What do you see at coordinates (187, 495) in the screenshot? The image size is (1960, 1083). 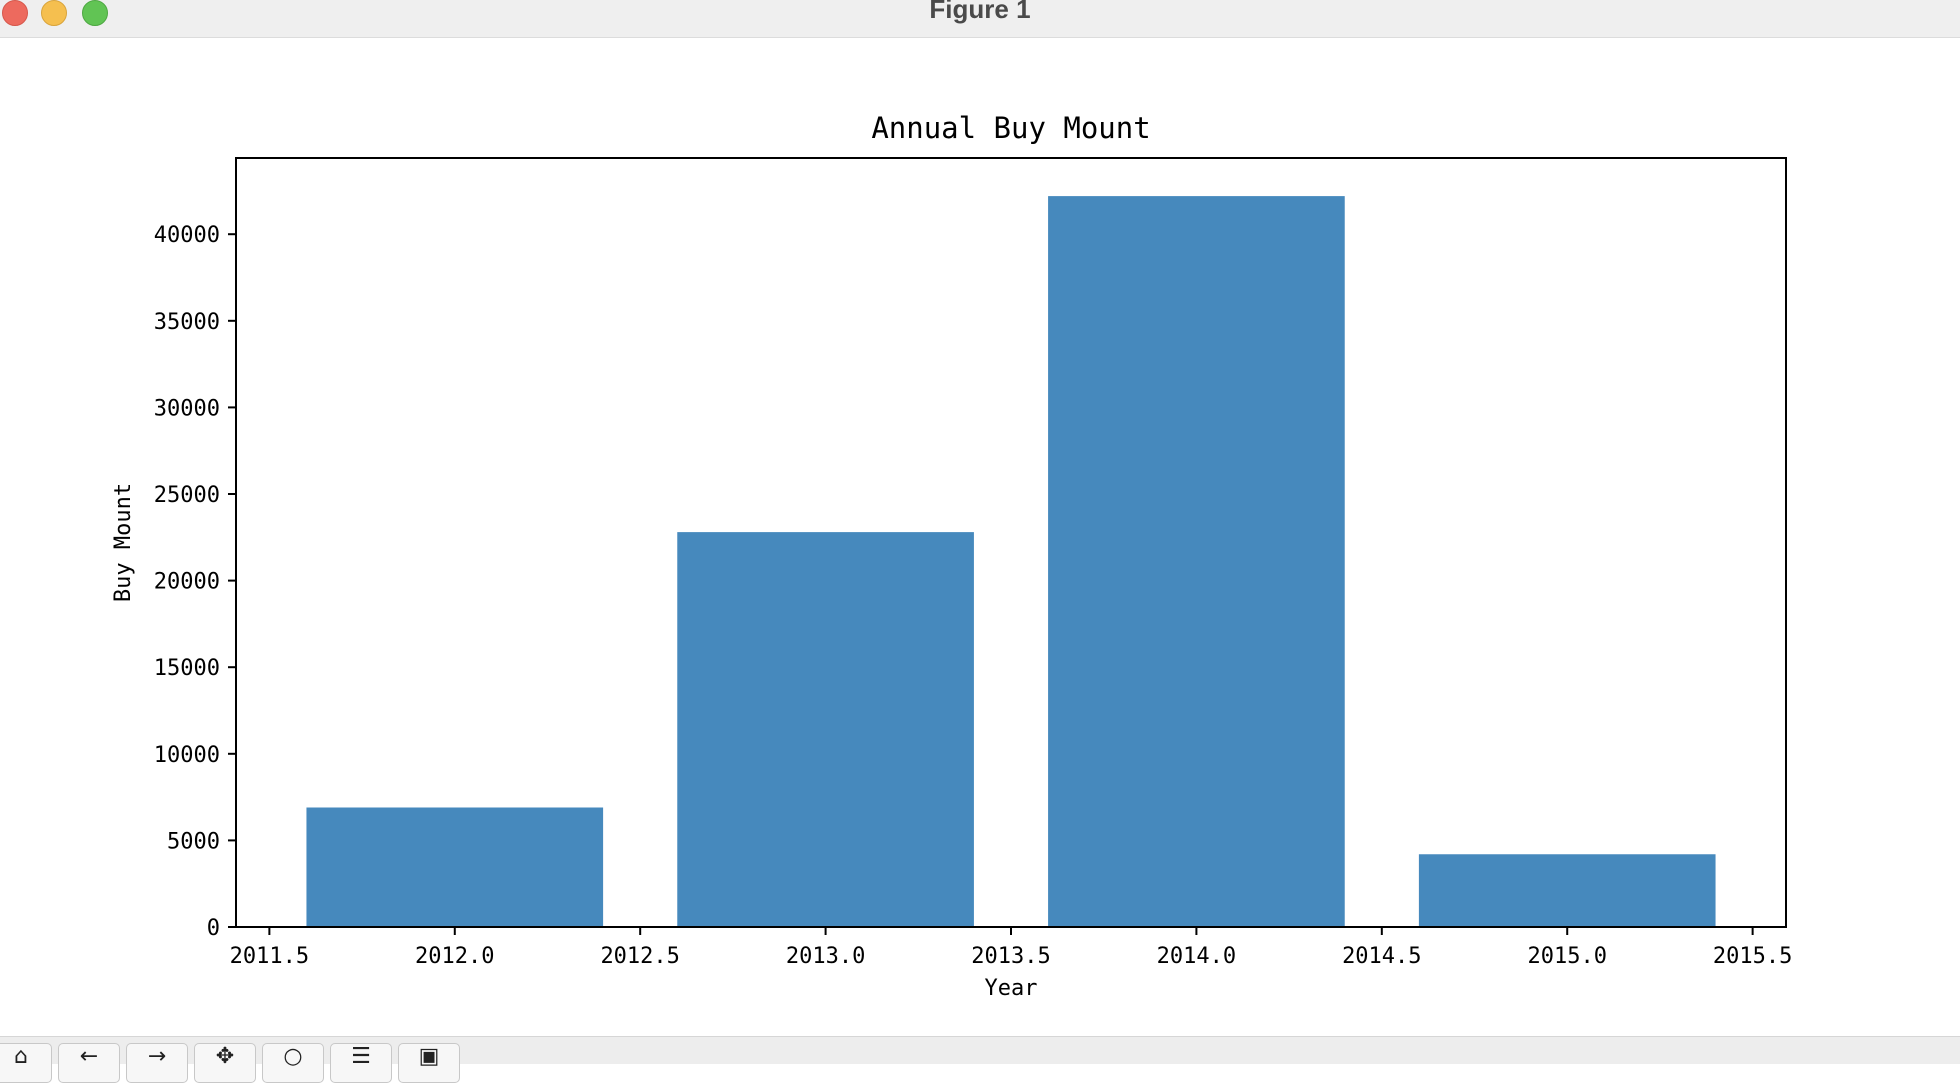 I see `y-tick-label: 25000` at bounding box center [187, 495].